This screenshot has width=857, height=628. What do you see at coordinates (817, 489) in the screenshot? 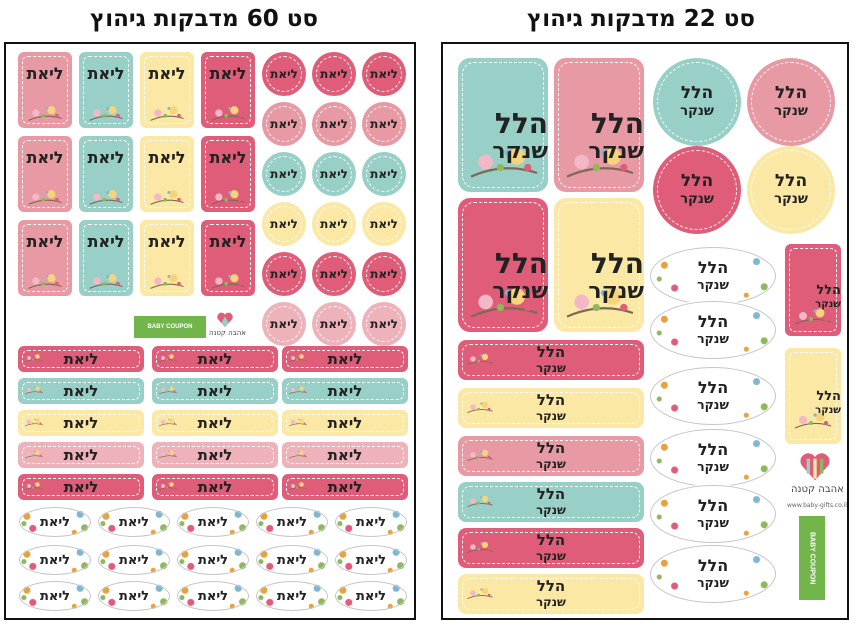
I see `brand-logo-text: אהבה קטנה` at bounding box center [817, 489].